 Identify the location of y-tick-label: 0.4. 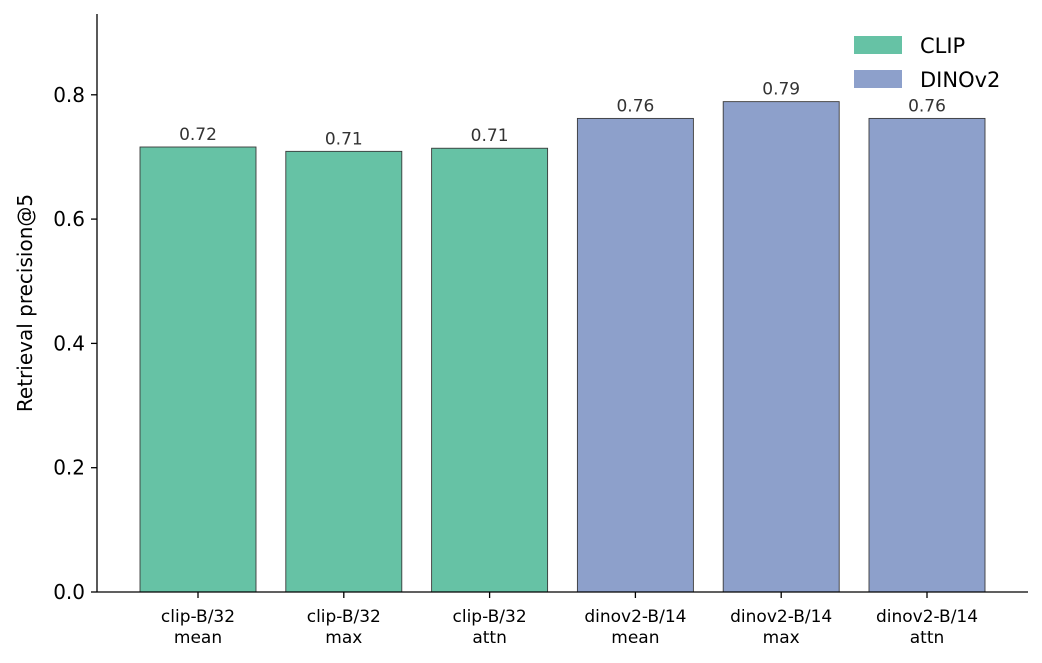
(69, 343).